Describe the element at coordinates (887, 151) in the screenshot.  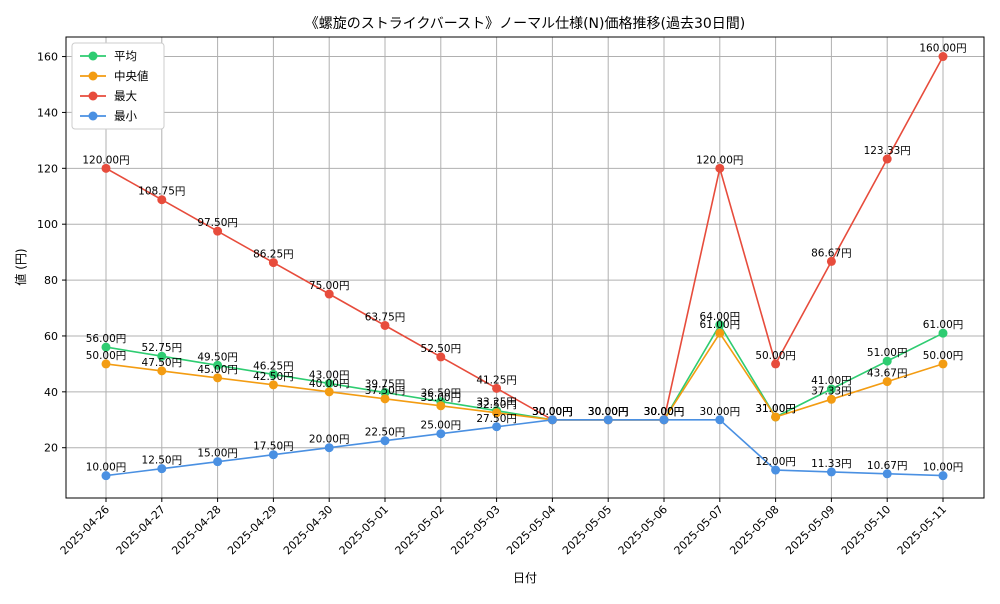
I see `data-label: 123.33円` at that location.